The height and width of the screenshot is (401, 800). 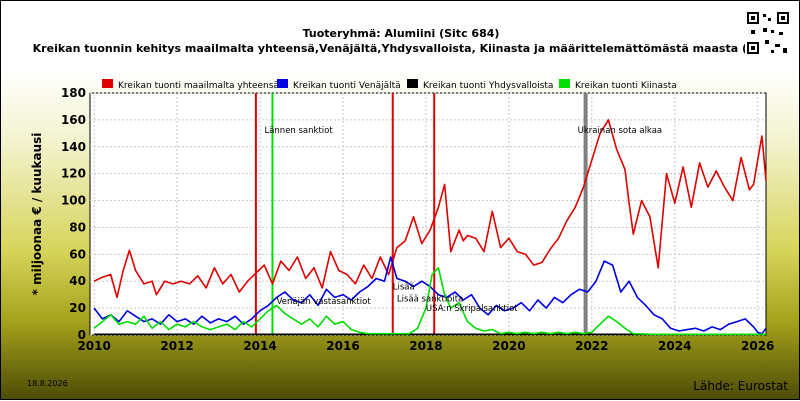 What do you see at coordinates (740, 386) in the screenshot?
I see `source-label: Lähde: Eurostat` at bounding box center [740, 386].